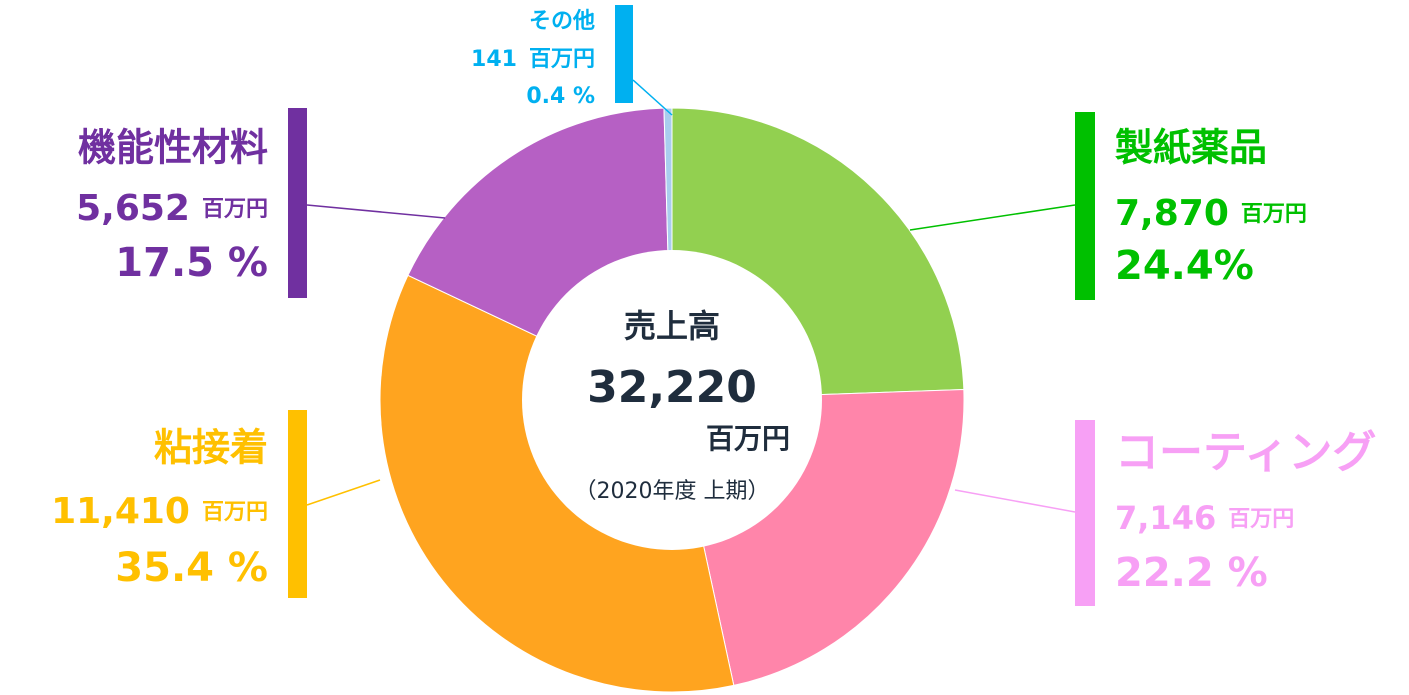 The image size is (1409, 695). What do you see at coordinates (1165, 518) in the screenshot?
I see `value: 7,146` at bounding box center [1165, 518].